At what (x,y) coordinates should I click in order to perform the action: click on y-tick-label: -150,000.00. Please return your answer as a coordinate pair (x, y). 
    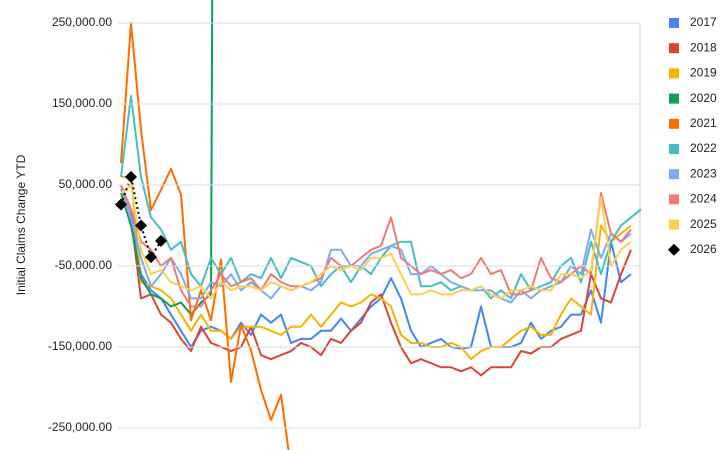
    Looking at the image, I should click on (80, 346).